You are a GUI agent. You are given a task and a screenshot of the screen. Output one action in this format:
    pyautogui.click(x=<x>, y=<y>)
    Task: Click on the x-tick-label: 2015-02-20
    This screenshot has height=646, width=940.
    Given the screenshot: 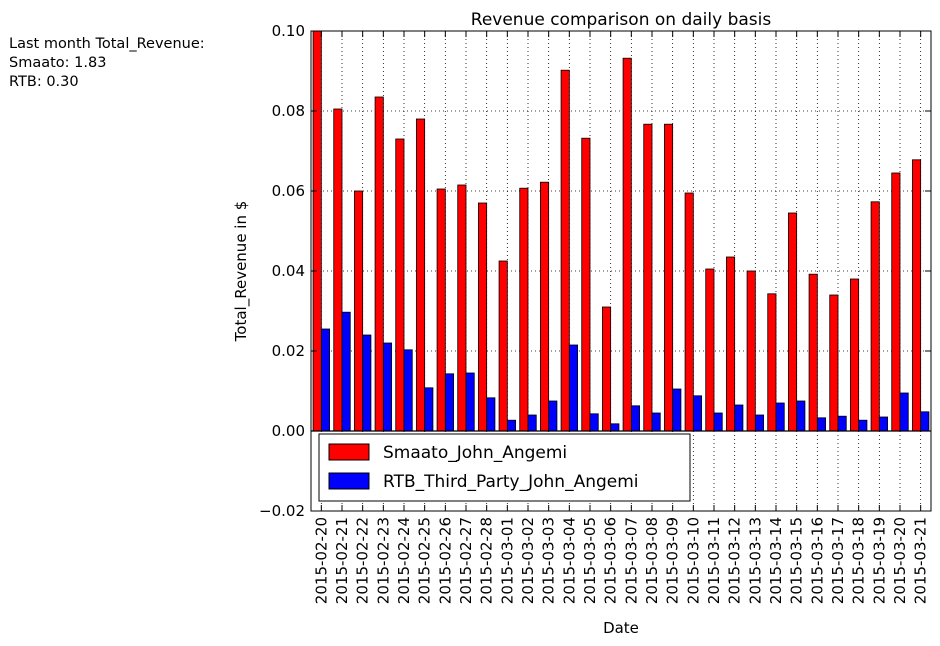 What is the action you would take?
    pyautogui.click(x=321, y=560)
    